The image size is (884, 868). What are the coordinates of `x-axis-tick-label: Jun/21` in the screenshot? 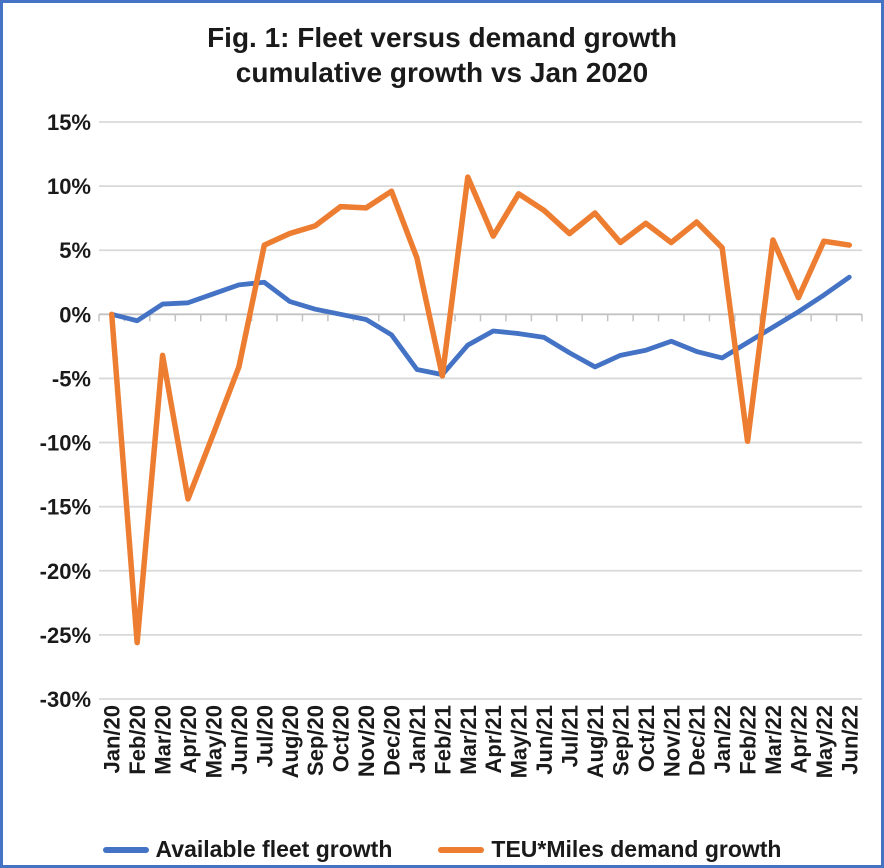 It's located at (544, 740).